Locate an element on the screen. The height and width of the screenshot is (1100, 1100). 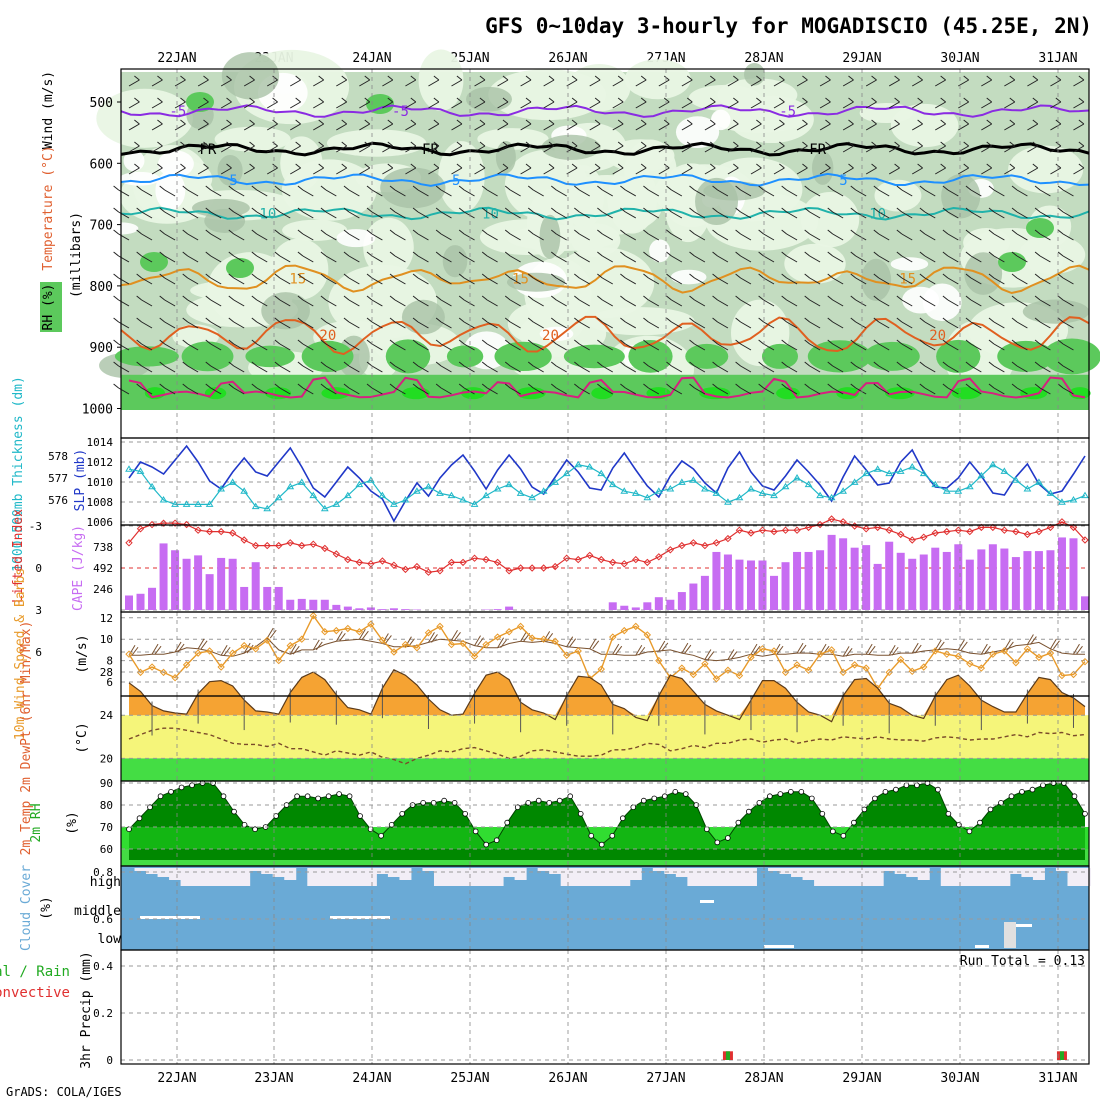
rh-point is located at coordinates (171, 791).